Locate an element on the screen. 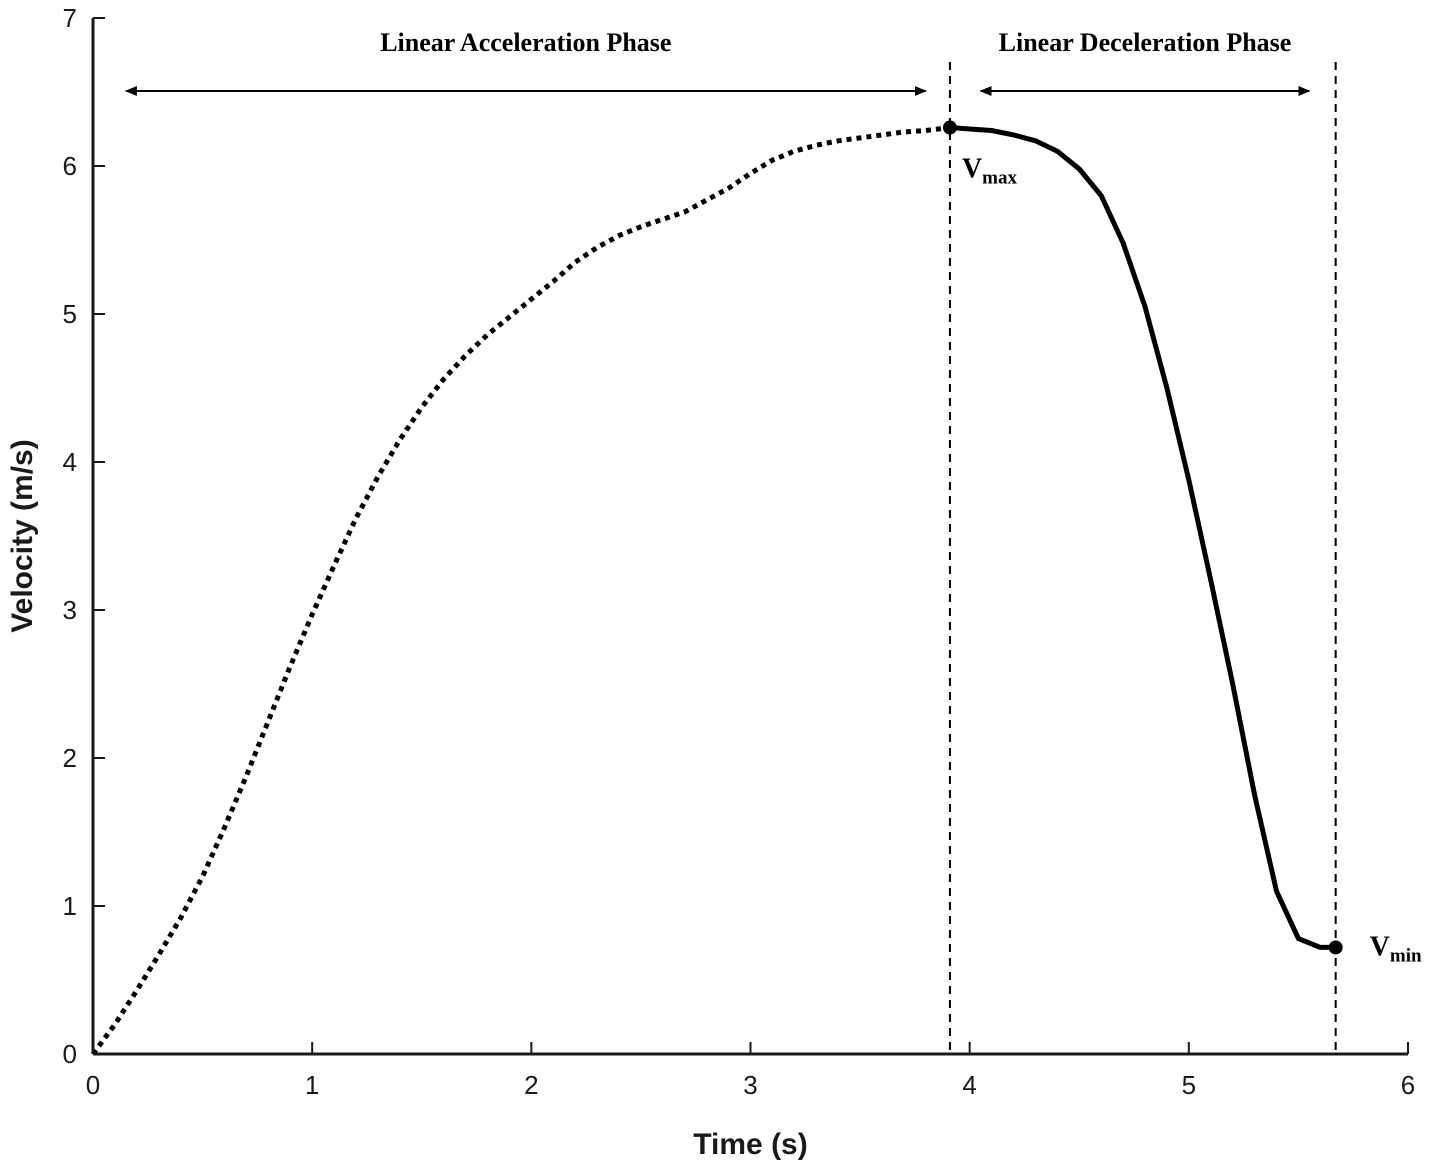 This screenshot has height=1168, width=1430. phase-label: Linear Deceleration Phase is located at coordinates (1145, 42).